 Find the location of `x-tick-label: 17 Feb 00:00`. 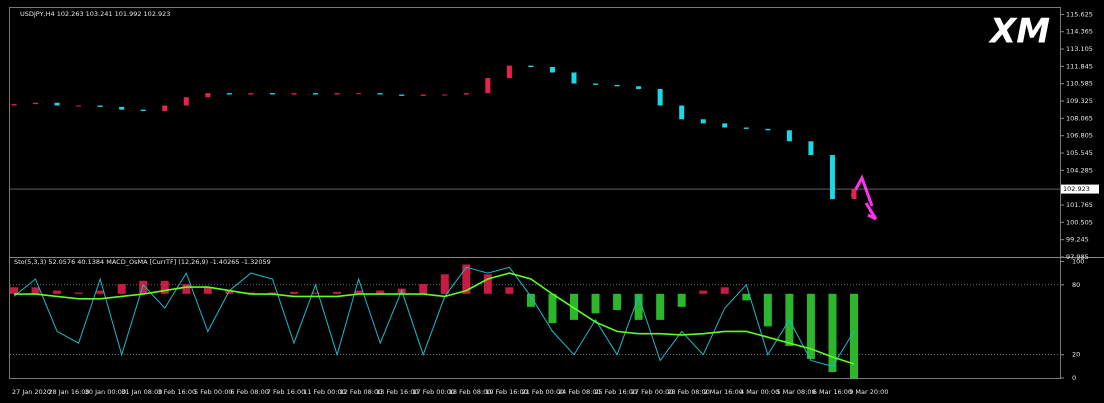

x-tick-label: 17 Feb 00:00 is located at coordinates (433, 392).